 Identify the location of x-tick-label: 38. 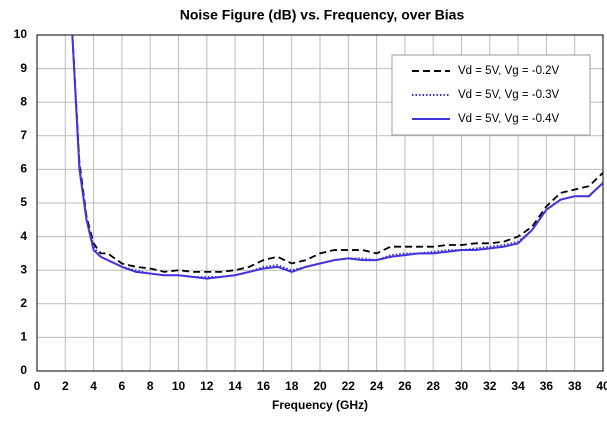
(575, 386).